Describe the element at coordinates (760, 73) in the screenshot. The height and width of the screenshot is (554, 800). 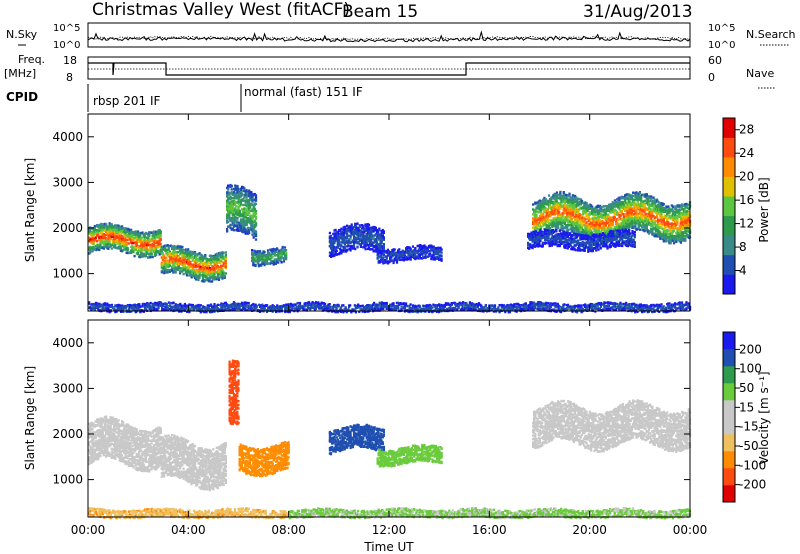
I see `nave-label: Nave` at that location.